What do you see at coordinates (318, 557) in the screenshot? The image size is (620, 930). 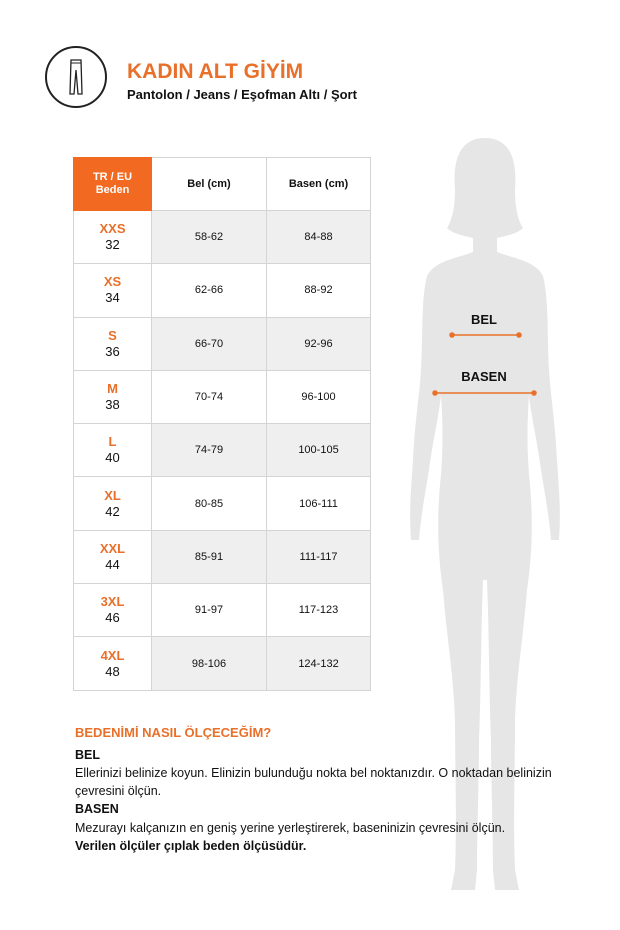 I see `basen-cell: 111-117` at bounding box center [318, 557].